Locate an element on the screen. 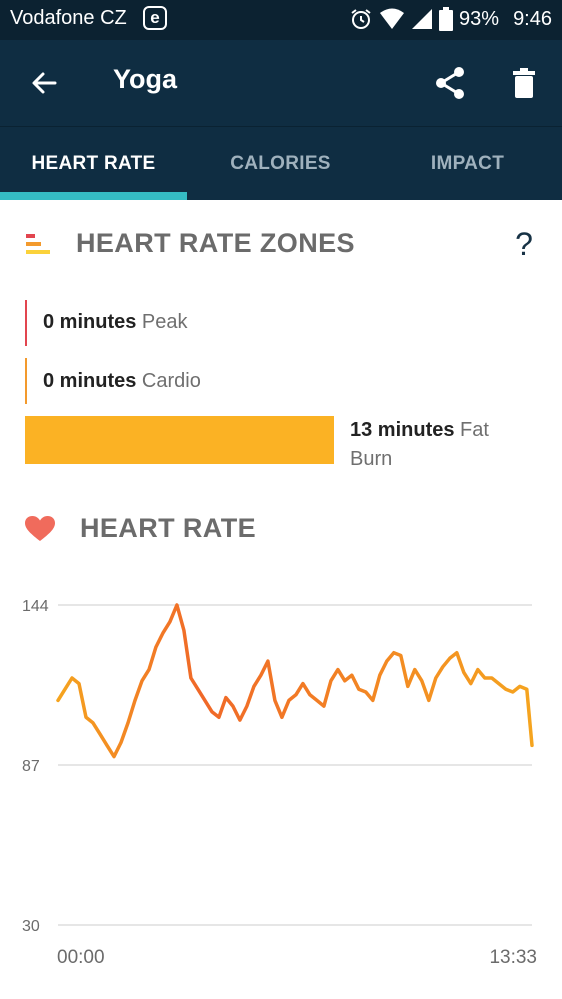 The image size is (562, 999). peak-minutes: 0 minutes is located at coordinates (90, 322).